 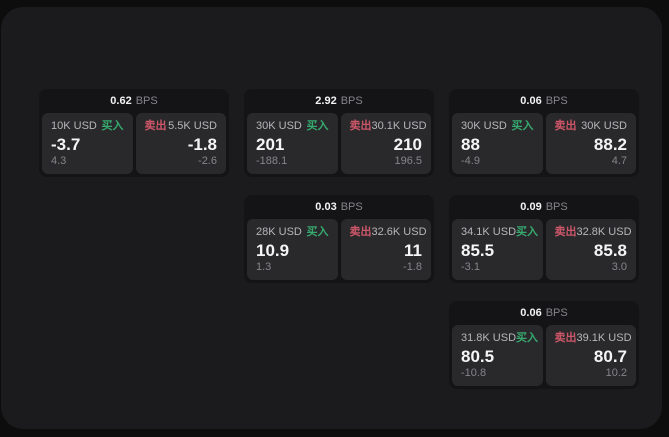 What do you see at coordinates (590, 143) in the screenshot?
I see `sell-quote-panel: 卖出 30K USD 88.2 4.7` at bounding box center [590, 143].